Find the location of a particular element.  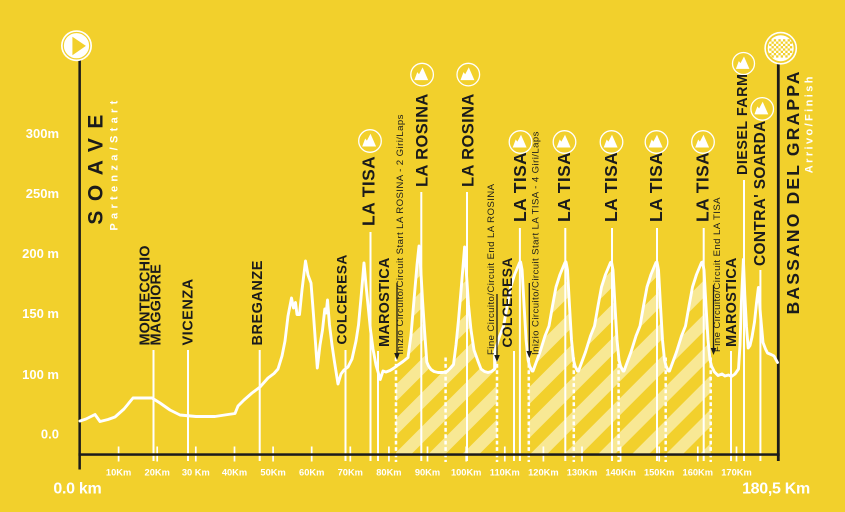

svg-text: 100Km is located at coordinates (466, 473).